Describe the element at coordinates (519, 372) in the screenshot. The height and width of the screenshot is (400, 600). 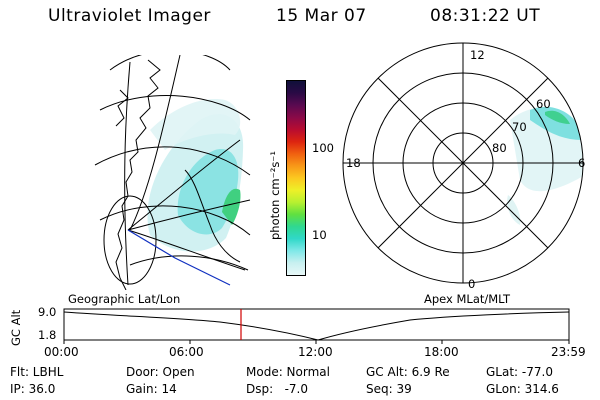
I see `glat-status: GLat: -77.0` at that location.